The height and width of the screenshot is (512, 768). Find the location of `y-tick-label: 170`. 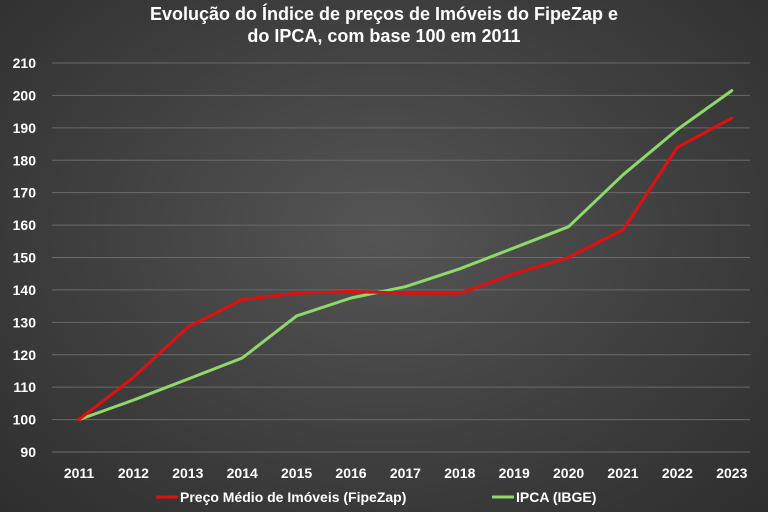

y-tick-label: 170 is located at coordinates (25, 193).